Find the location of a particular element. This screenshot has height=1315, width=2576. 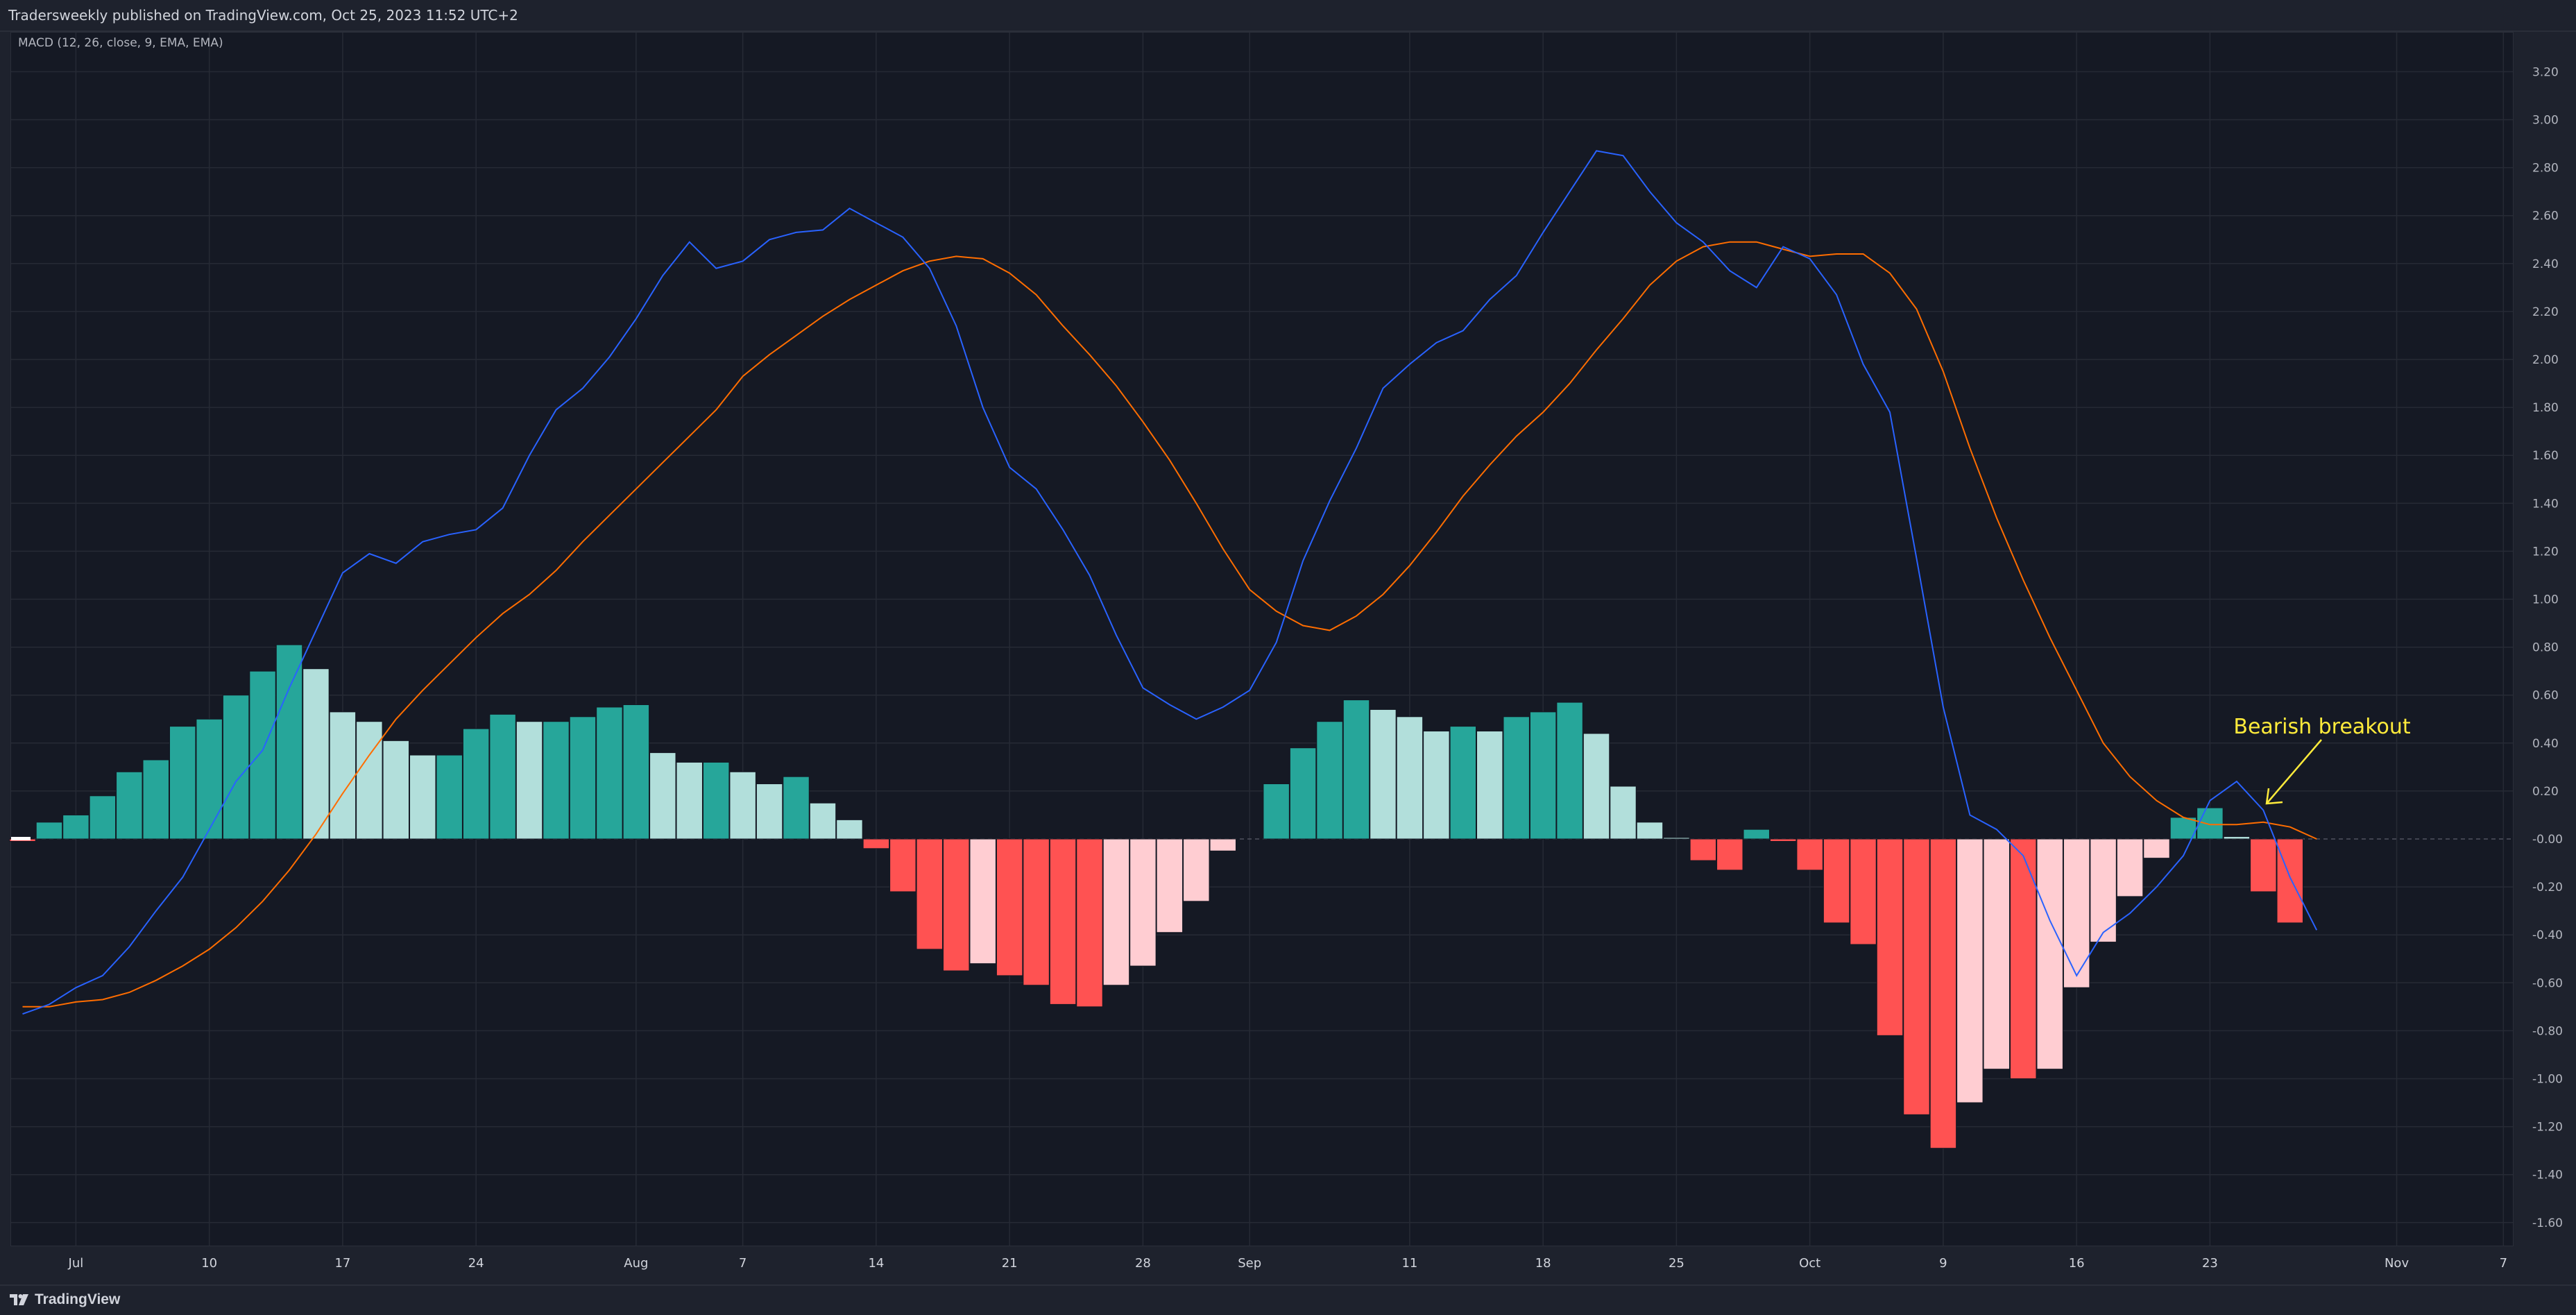

y-tick-label: 0.60 is located at coordinates (2545, 696).